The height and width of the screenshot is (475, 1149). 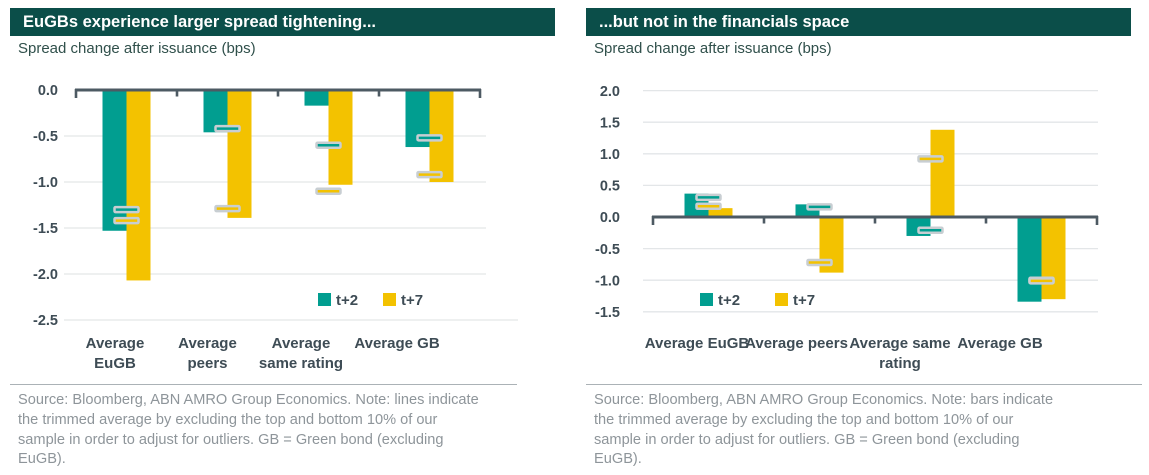 What do you see at coordinates (239, 154) in the screenshot?
I see `bar-t+7-1` at bounding box center [239, 154].